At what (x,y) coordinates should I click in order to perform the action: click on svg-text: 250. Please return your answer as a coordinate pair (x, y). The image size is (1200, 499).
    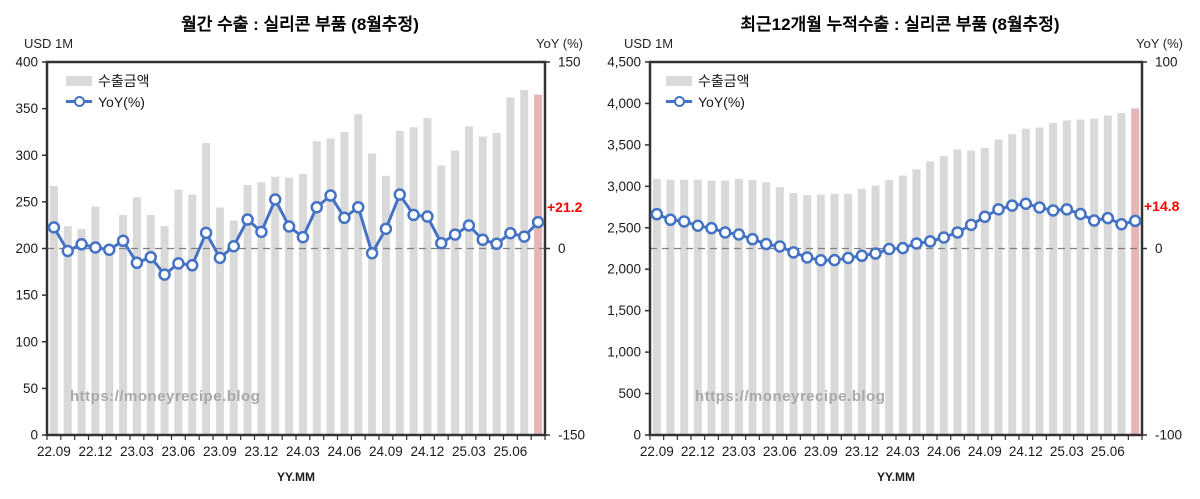
    Looking at the image, I should click on (26, 201).